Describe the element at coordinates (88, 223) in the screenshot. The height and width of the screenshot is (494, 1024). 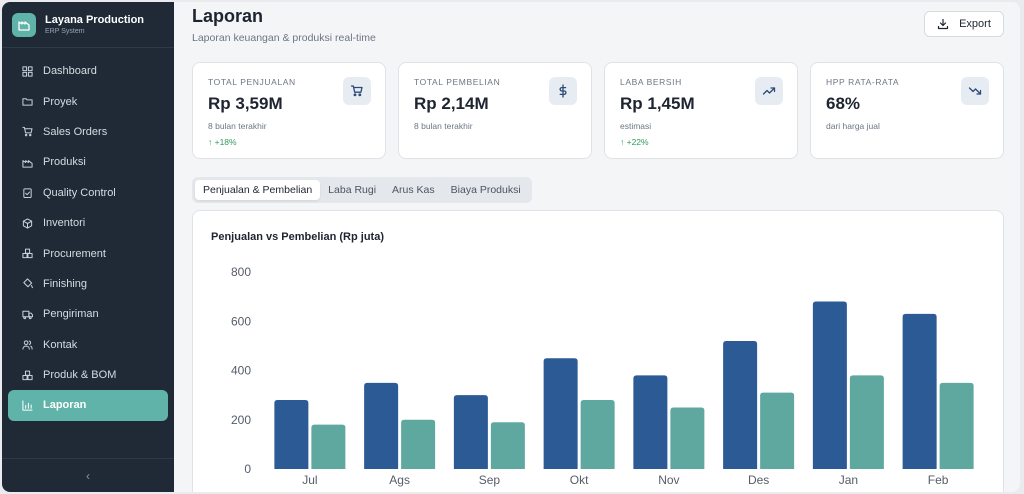
I see `sidebar-item-inventori: Inventori` at that location.